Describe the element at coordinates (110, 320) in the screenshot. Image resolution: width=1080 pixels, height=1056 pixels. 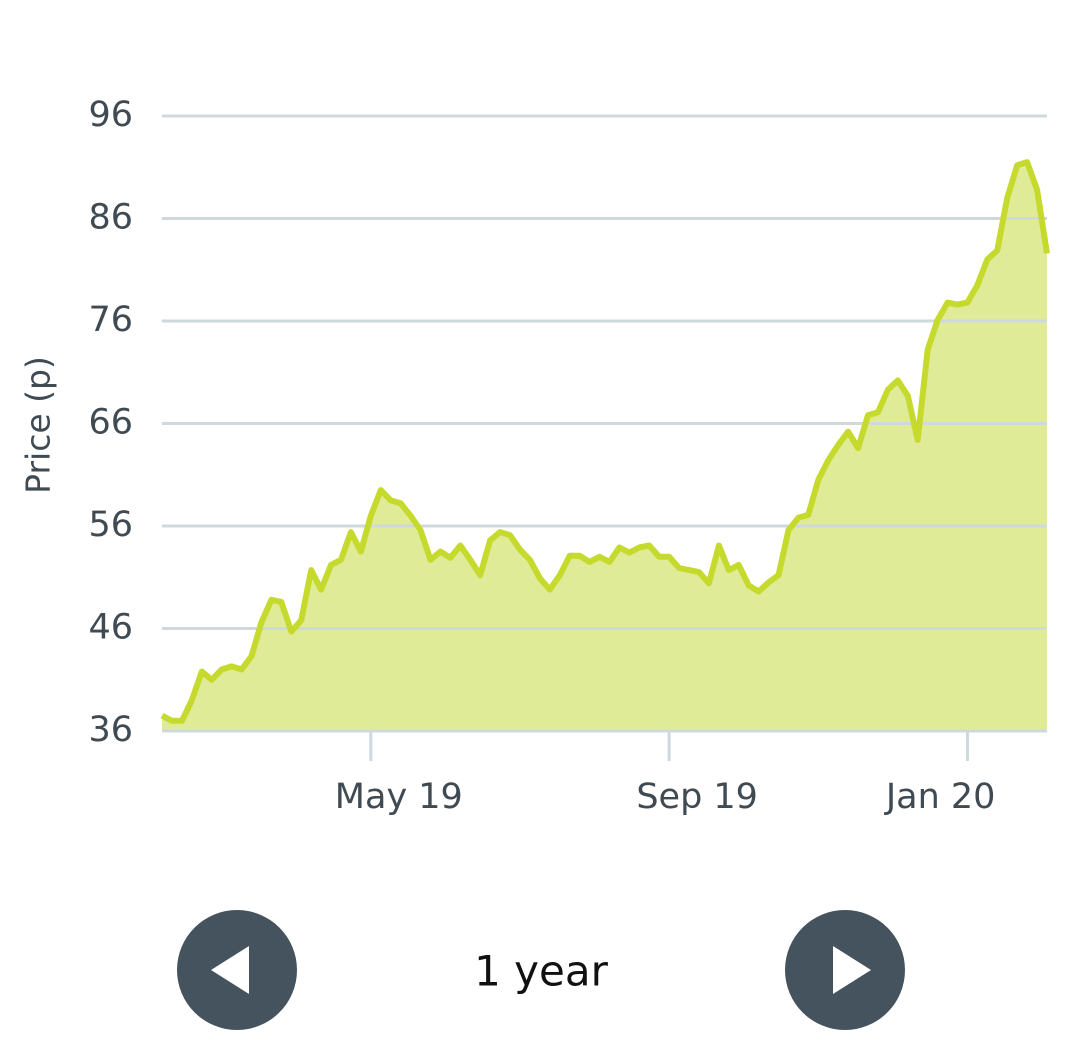
I see `y-tick-label: 76` at that location.